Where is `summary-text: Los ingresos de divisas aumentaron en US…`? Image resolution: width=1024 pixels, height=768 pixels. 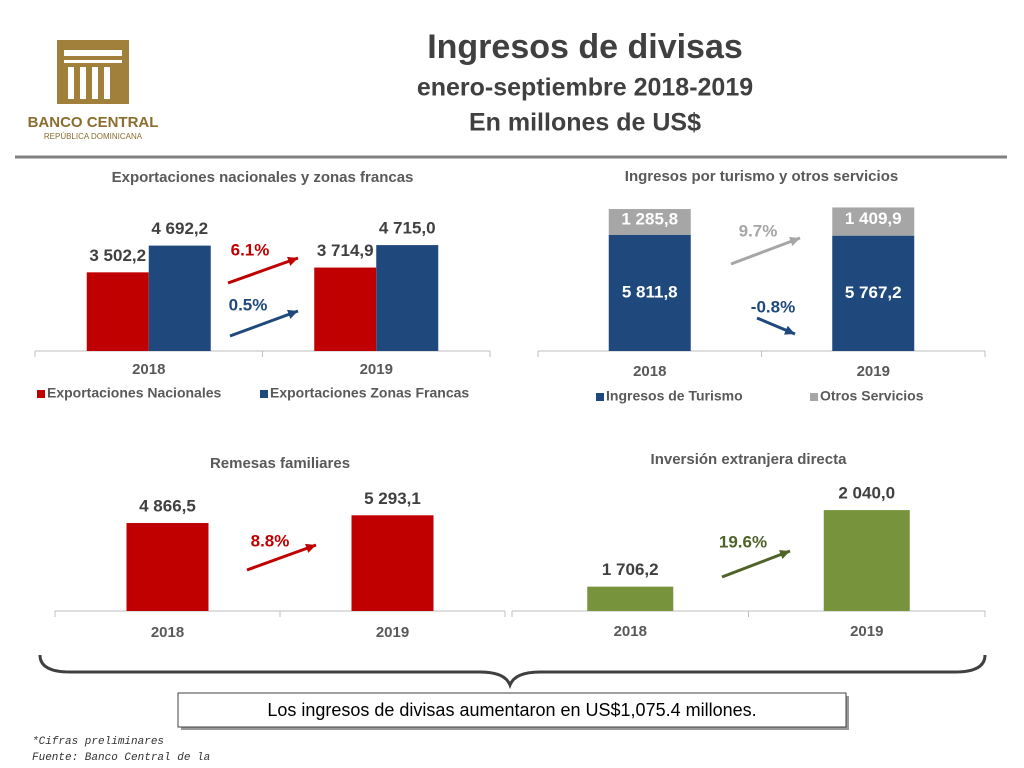
summary-text: Los ingresos de divisas aumentaron en US… is located at coordinates (511, 710).